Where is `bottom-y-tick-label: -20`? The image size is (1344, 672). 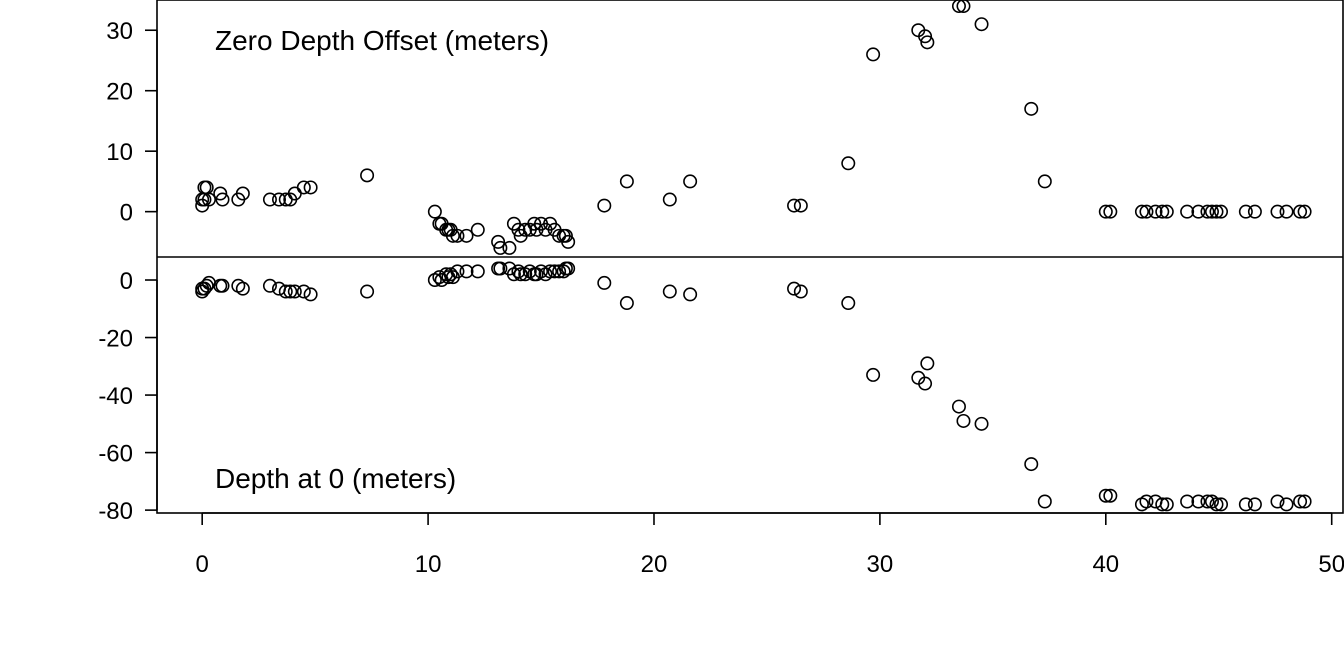
bottom-y-tick-label: -20 is located at coordinates (115, 339).